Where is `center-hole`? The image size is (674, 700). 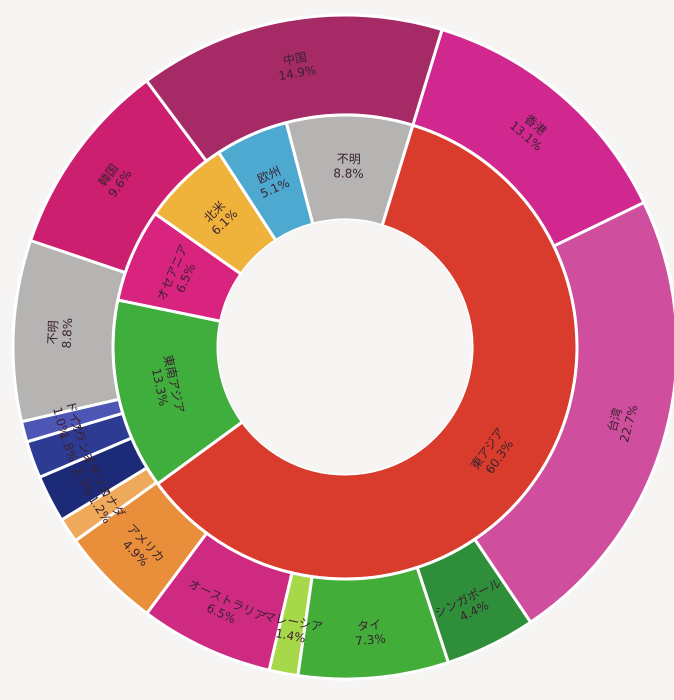
center-hole is located at coordinates (345, 347).